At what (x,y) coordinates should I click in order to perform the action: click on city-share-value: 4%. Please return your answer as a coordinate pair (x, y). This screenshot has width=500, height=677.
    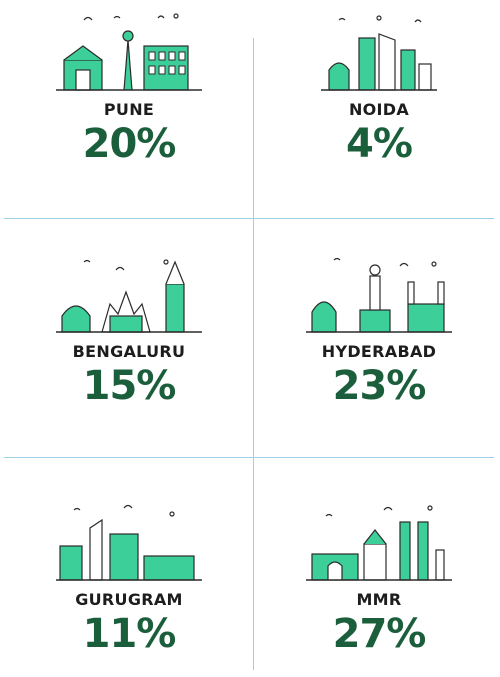
    Looking at the image, I should click on (379, 144).